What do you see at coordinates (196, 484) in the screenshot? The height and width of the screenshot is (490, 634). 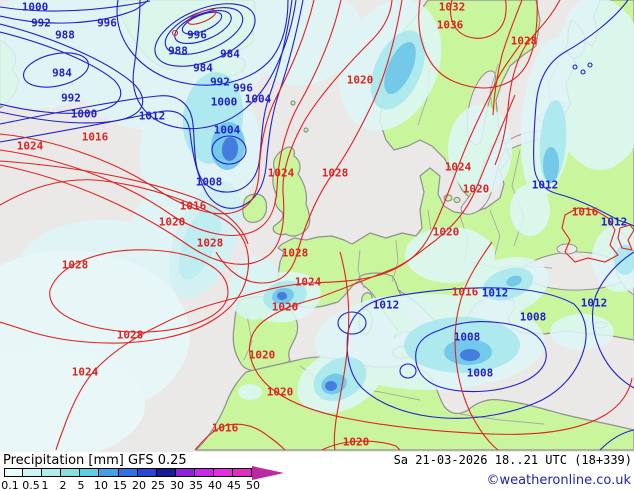 I see `legend-tick: 35` at bounding box center [196, 484].